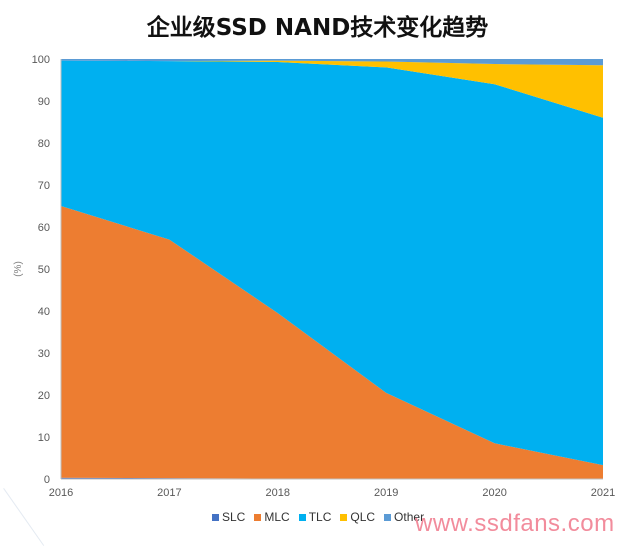  I want to click on y-tick-label-70: 70, so click(44, 186).